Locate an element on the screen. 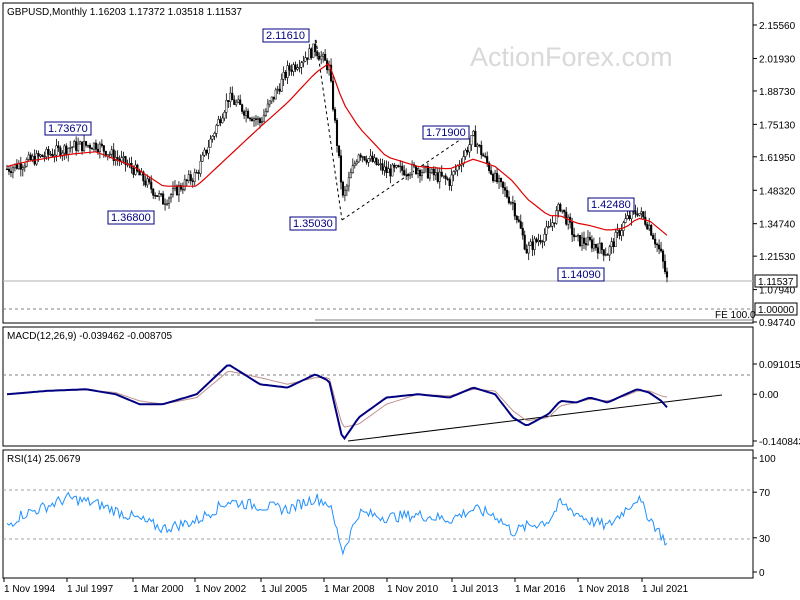 This screenshot has width=800, height=600. current-price-tag: 1.11537 is located at coordinates (776, 281).